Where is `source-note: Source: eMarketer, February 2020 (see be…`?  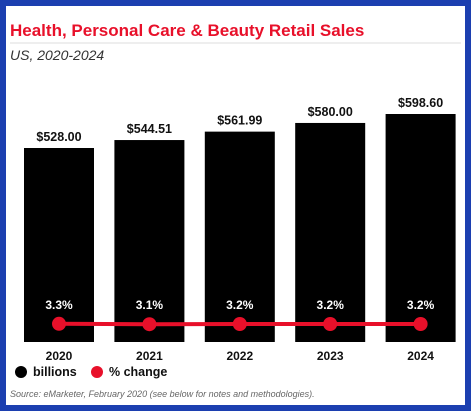 source-note: Source: eMarketer, February 2020 (see be… is located at coordinates (162, 394).